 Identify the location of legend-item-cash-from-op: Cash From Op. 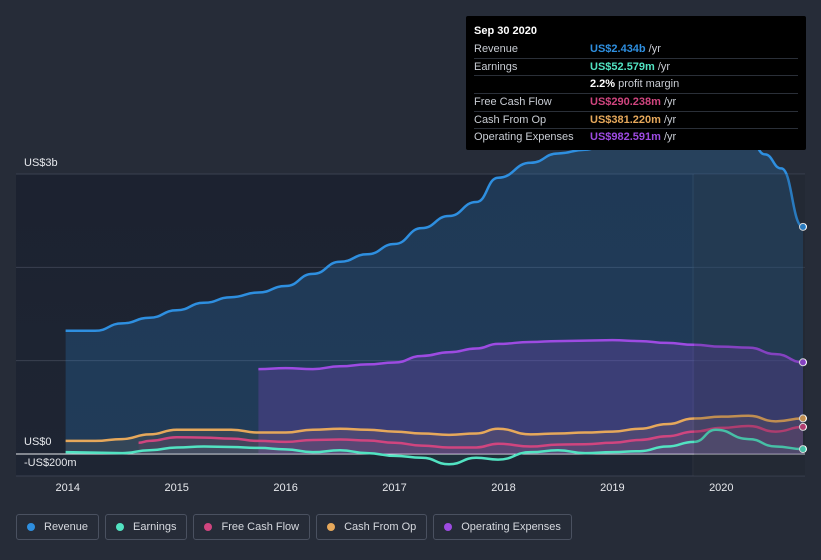
(372, 527).